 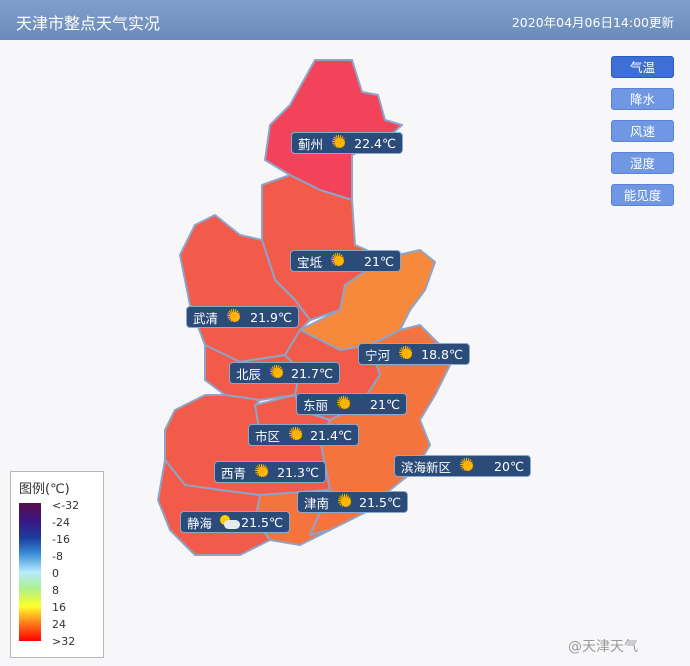 I want to click on mode-button-wind: 风速, so click(x=642, y=131).